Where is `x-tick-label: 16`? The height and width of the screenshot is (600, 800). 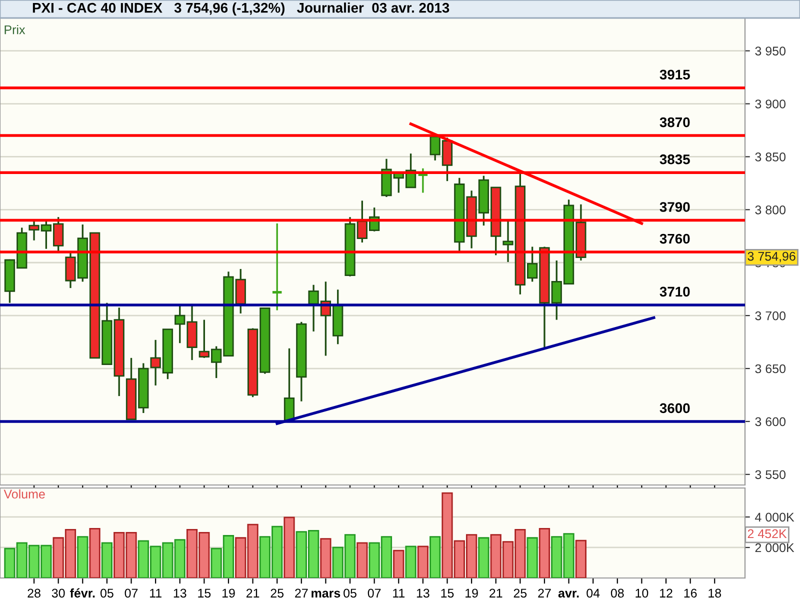
x-tick-label: 16 is located at coordinates (690, 593).